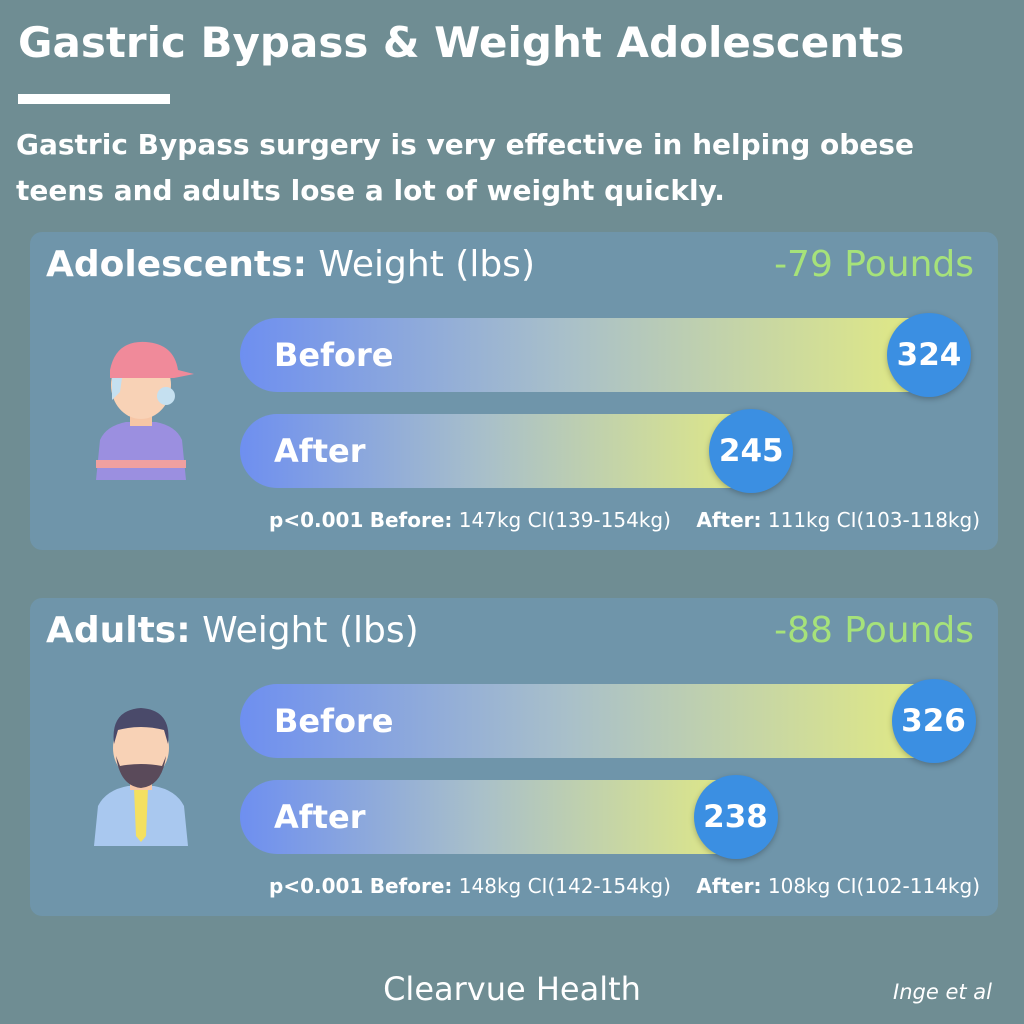 This screenshot has width=1024, height=1024. I want to click on annotation: -88 Pounds, so click(874, 630).